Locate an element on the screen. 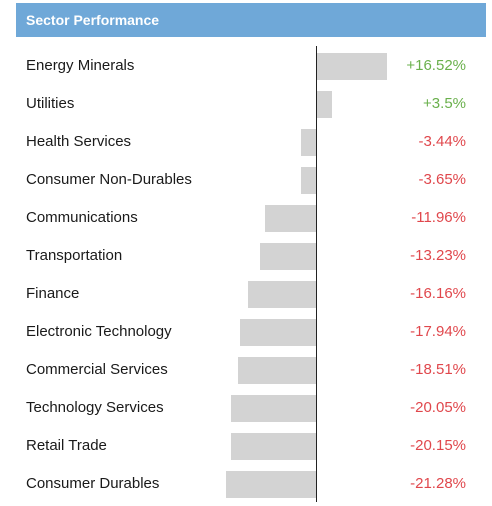 This screenshot has height=506, width=492. sector-label: Transportation is located at coordinates (74, 255).